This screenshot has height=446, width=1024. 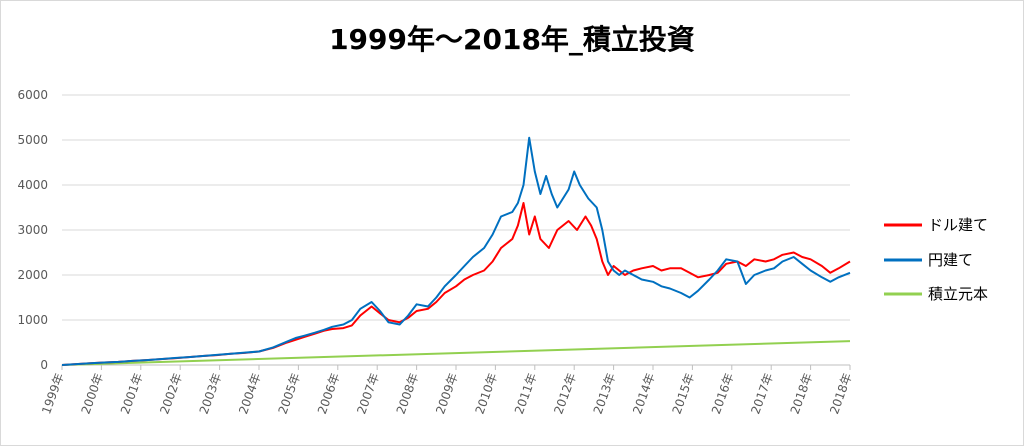 What do you see at coordinates (329, 393) in the screenshot?
I see `x-tick-label: 2006年` at bounding box center [329, 393].